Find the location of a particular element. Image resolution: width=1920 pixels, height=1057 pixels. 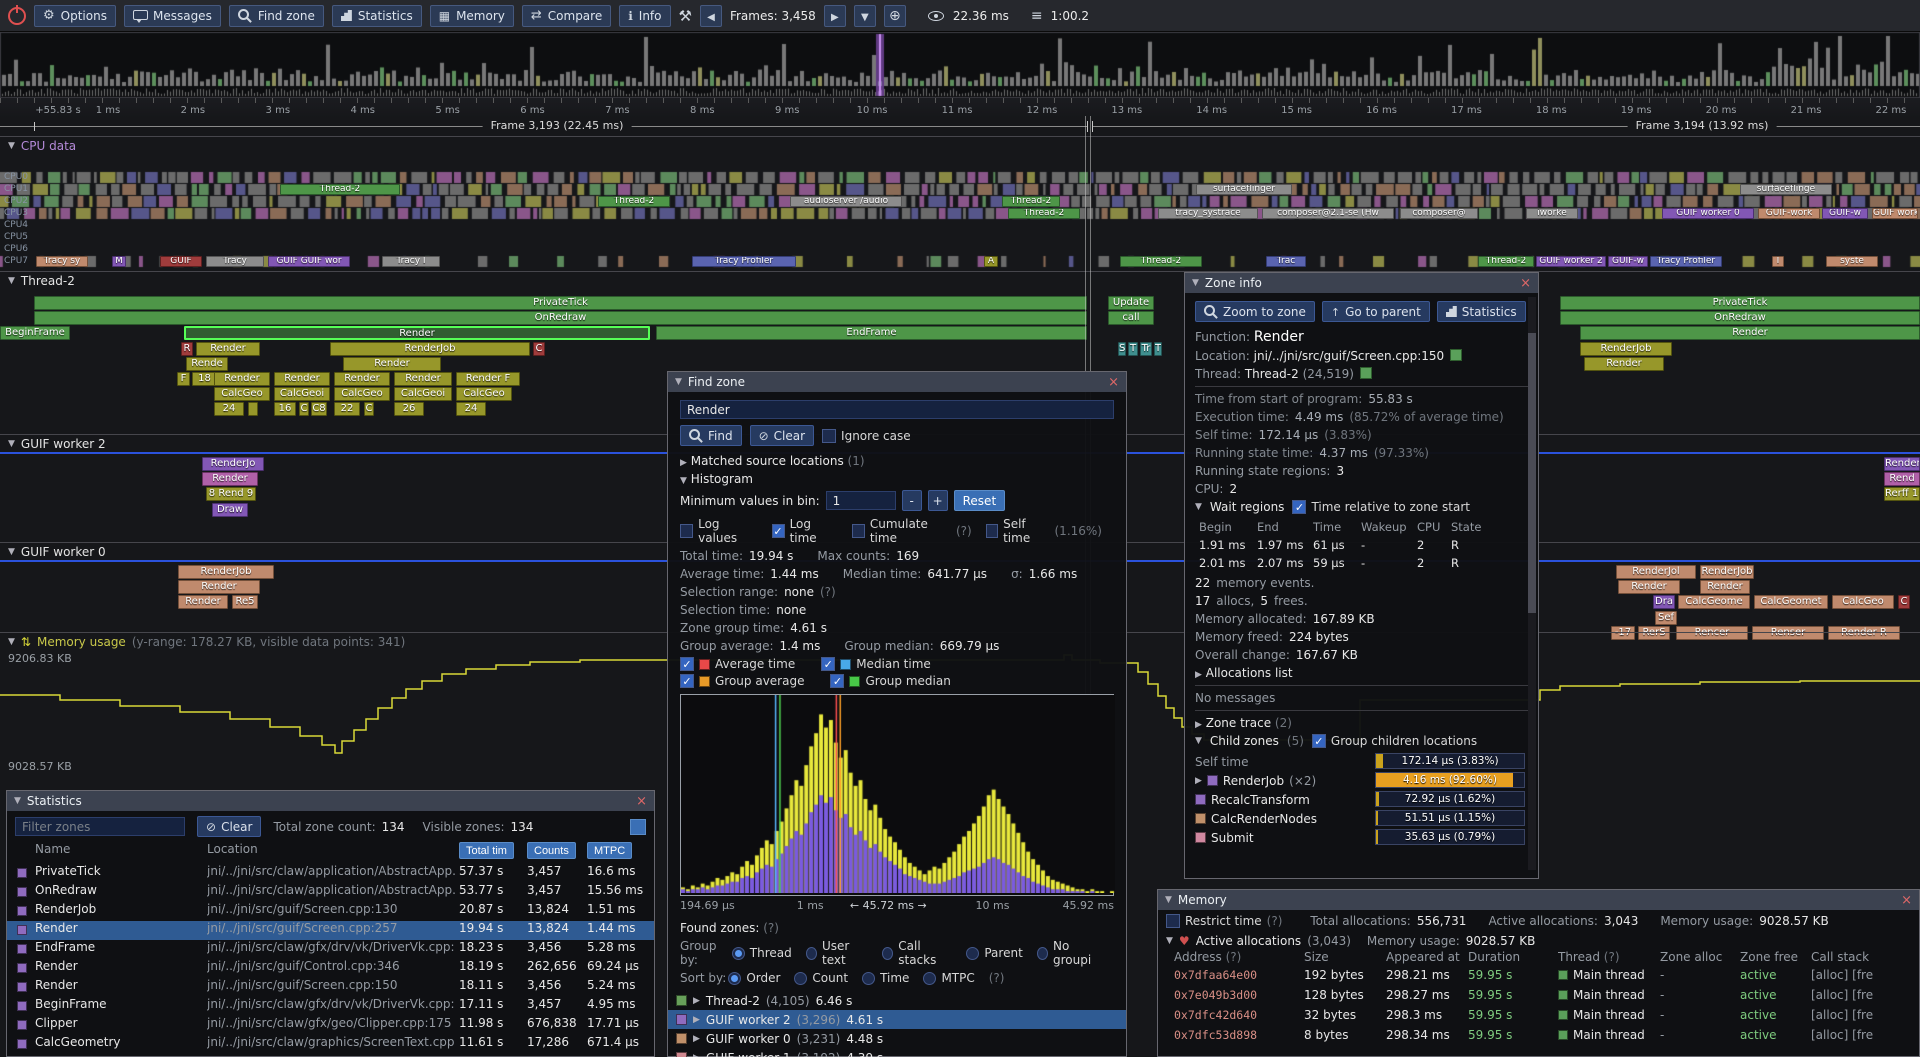

zone-r: R is located at coordinates (187, 348).